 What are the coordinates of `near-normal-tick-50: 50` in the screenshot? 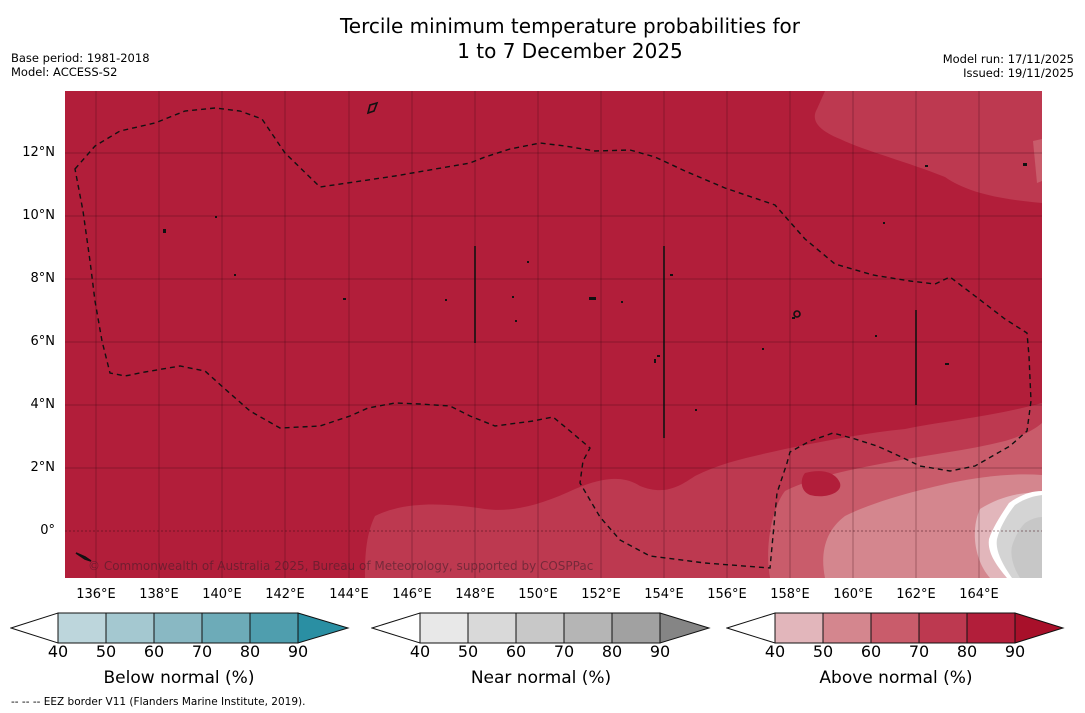 It's located at (468, 651).